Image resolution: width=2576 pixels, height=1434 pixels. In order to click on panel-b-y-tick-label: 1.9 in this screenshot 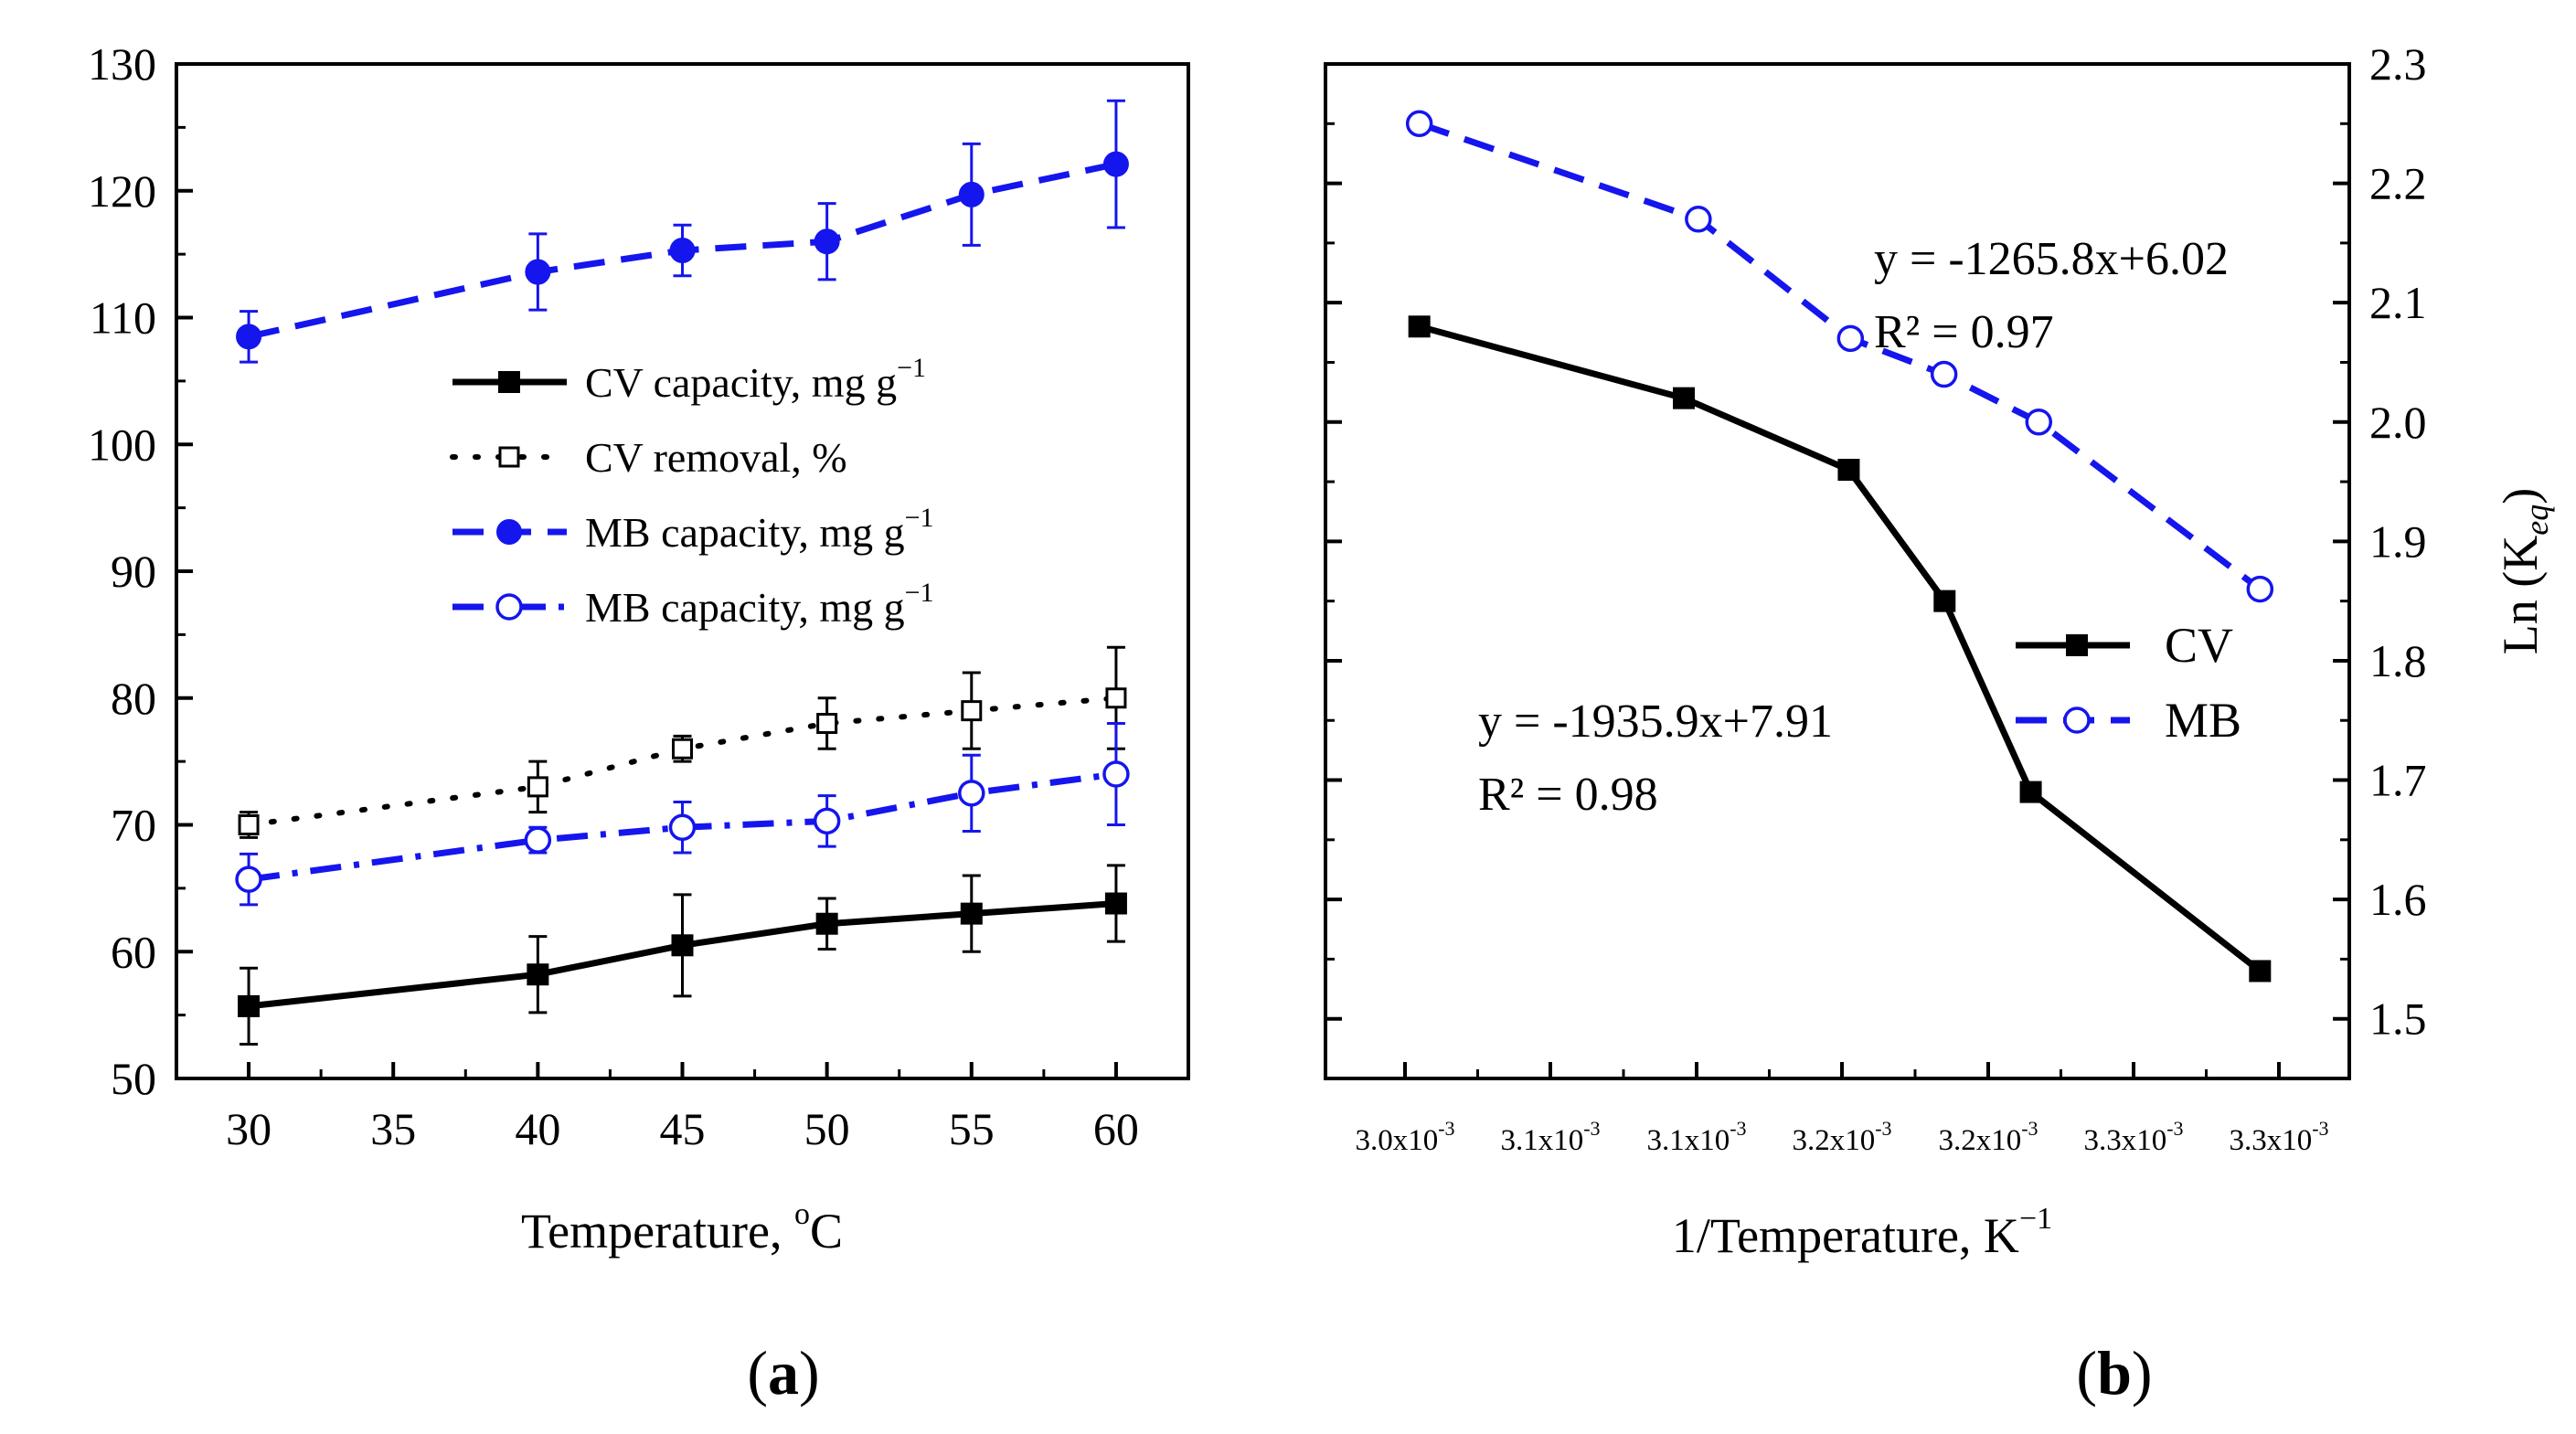, I will do `click(2398, 541)`.